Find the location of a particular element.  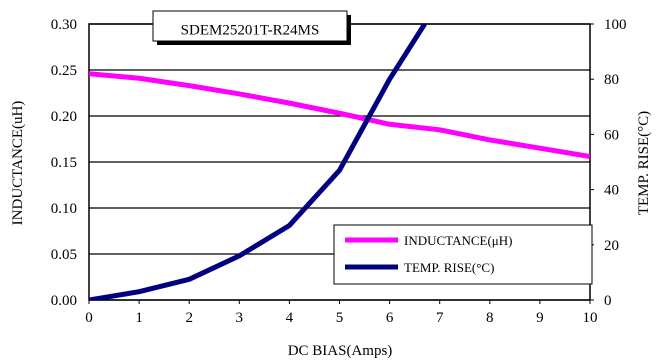

x-tick-label: 5 is located at coordinates (340, 318).